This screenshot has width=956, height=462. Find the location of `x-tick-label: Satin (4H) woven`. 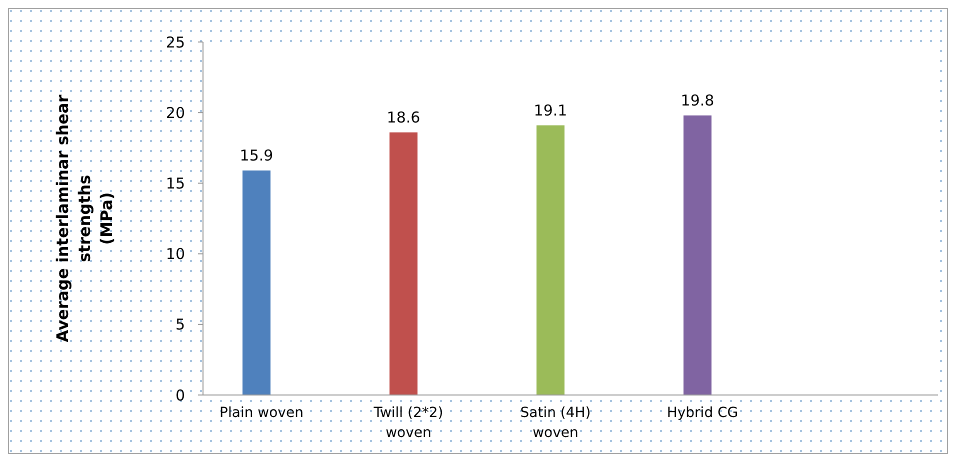

x-tick-label: Satin (4H) woven is located at coordinates (555, 423).